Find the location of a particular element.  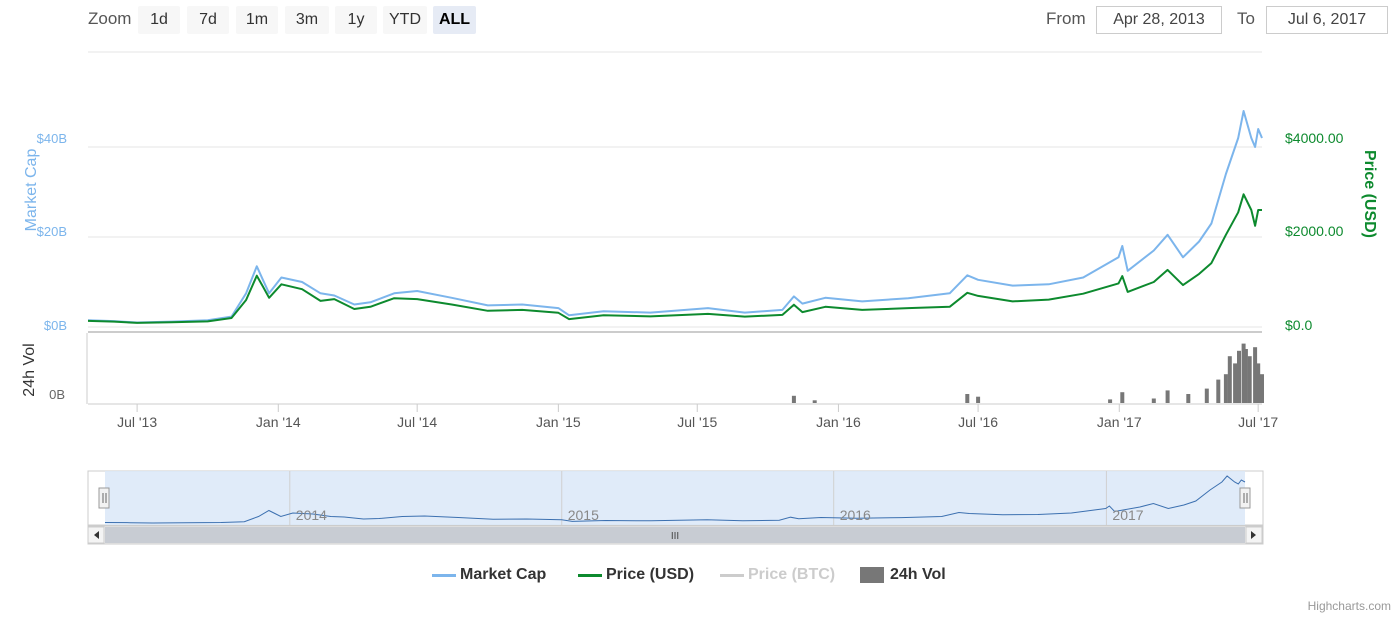

x-tick-label: Jul '17 is located at coordinates (1258, 422).